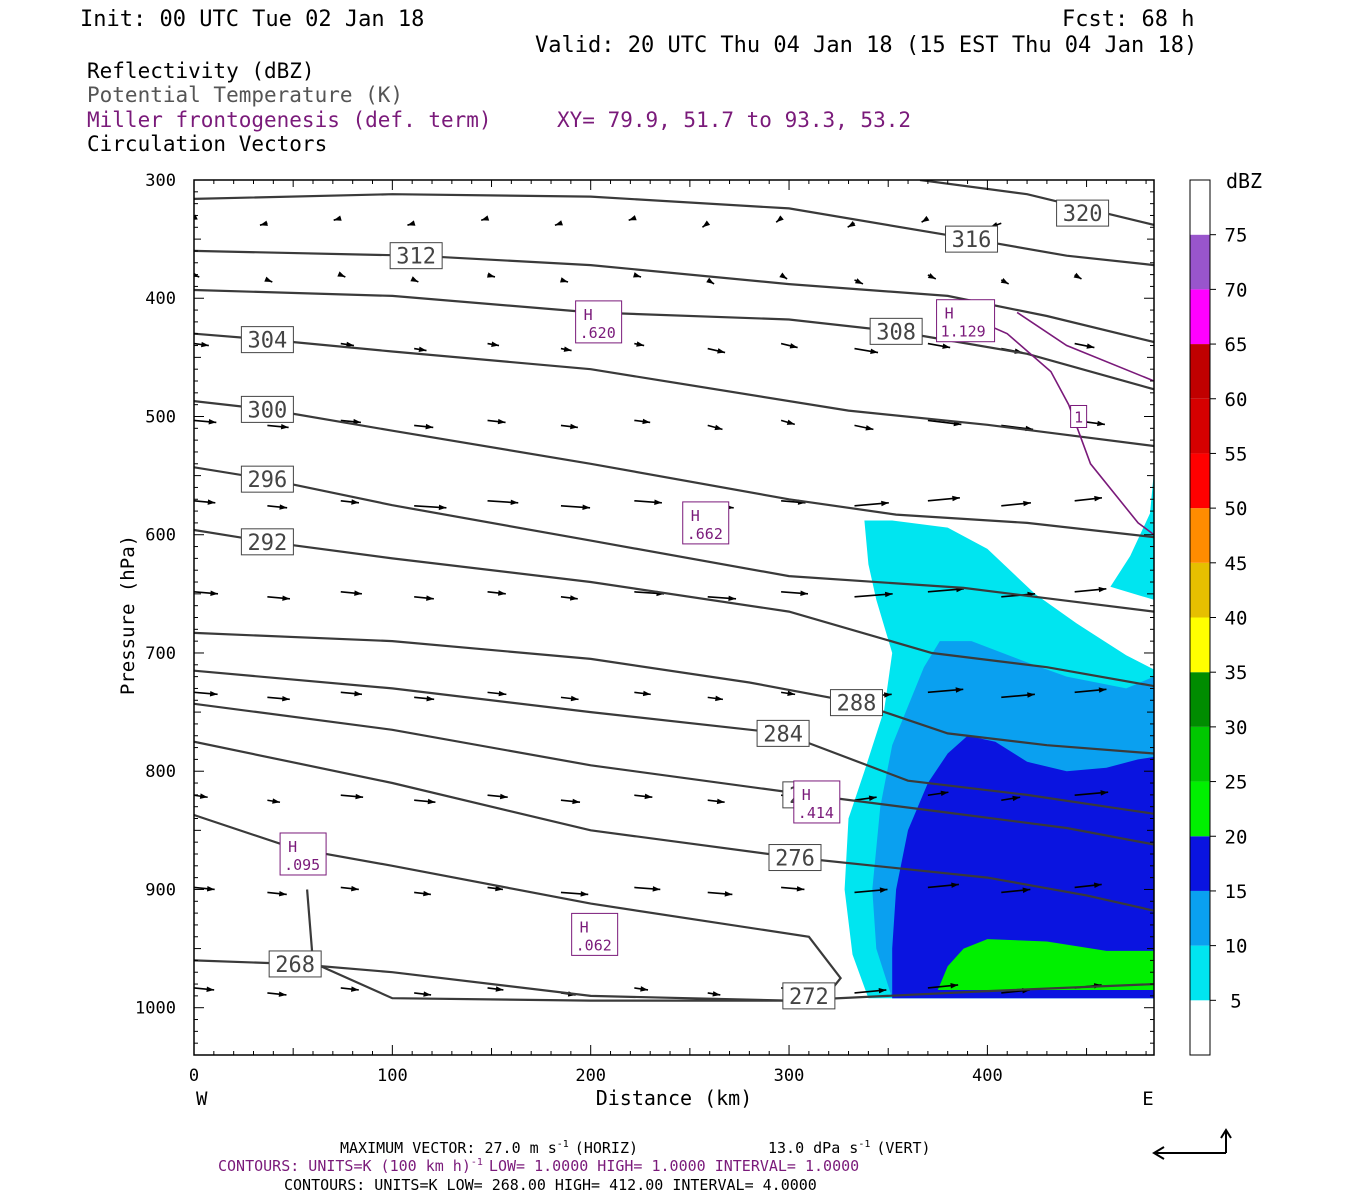 This screenshot has height=1200, width=1350. I want to click on colorbar-label: 45, so click(1236, 564).